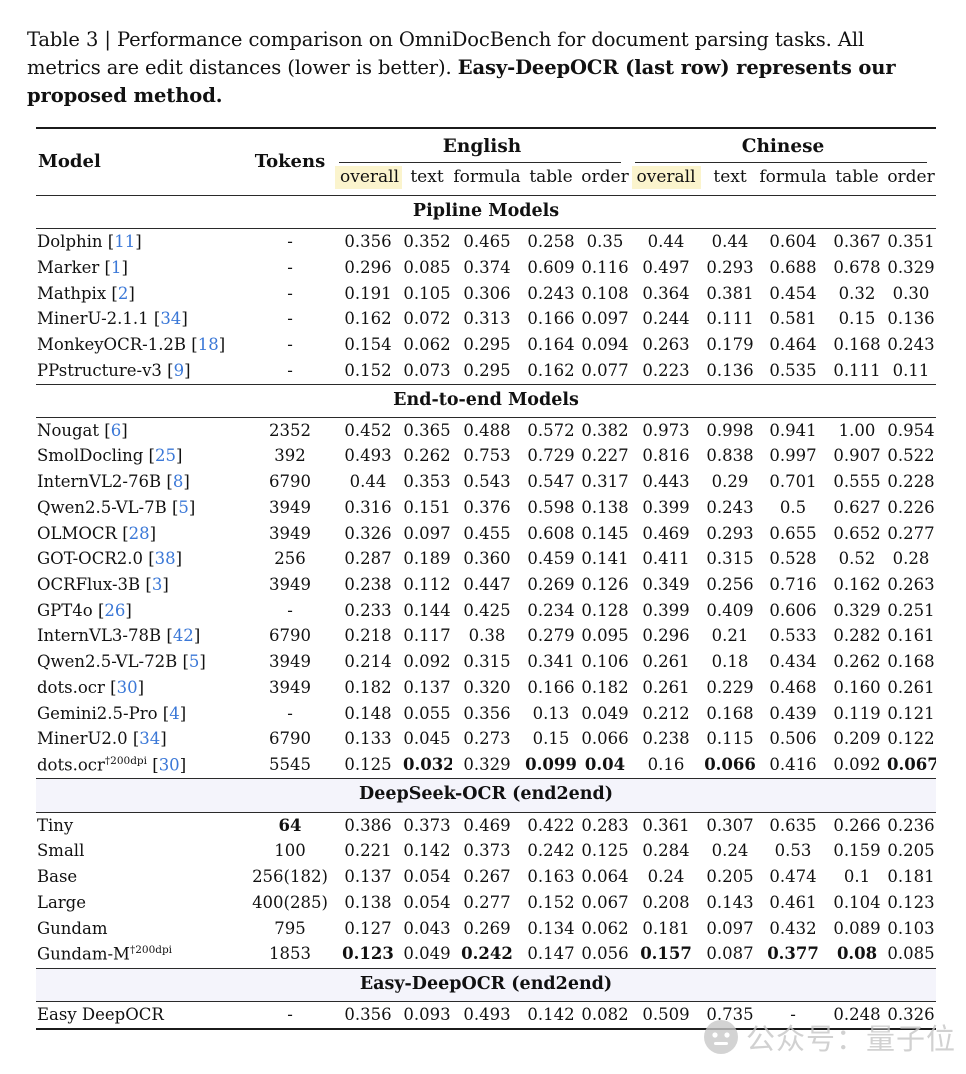  What do you see at coordinates (487, 636) in the screenshot?
I see `metric-cell: 0.38` at bounding box center [487, 636].